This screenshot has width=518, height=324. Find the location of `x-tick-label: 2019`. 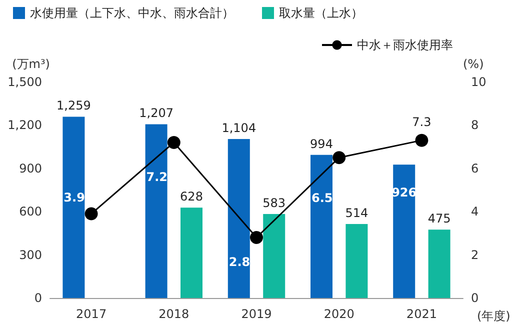

x-tick-label: 2019 is located at coordinates (256, 314).